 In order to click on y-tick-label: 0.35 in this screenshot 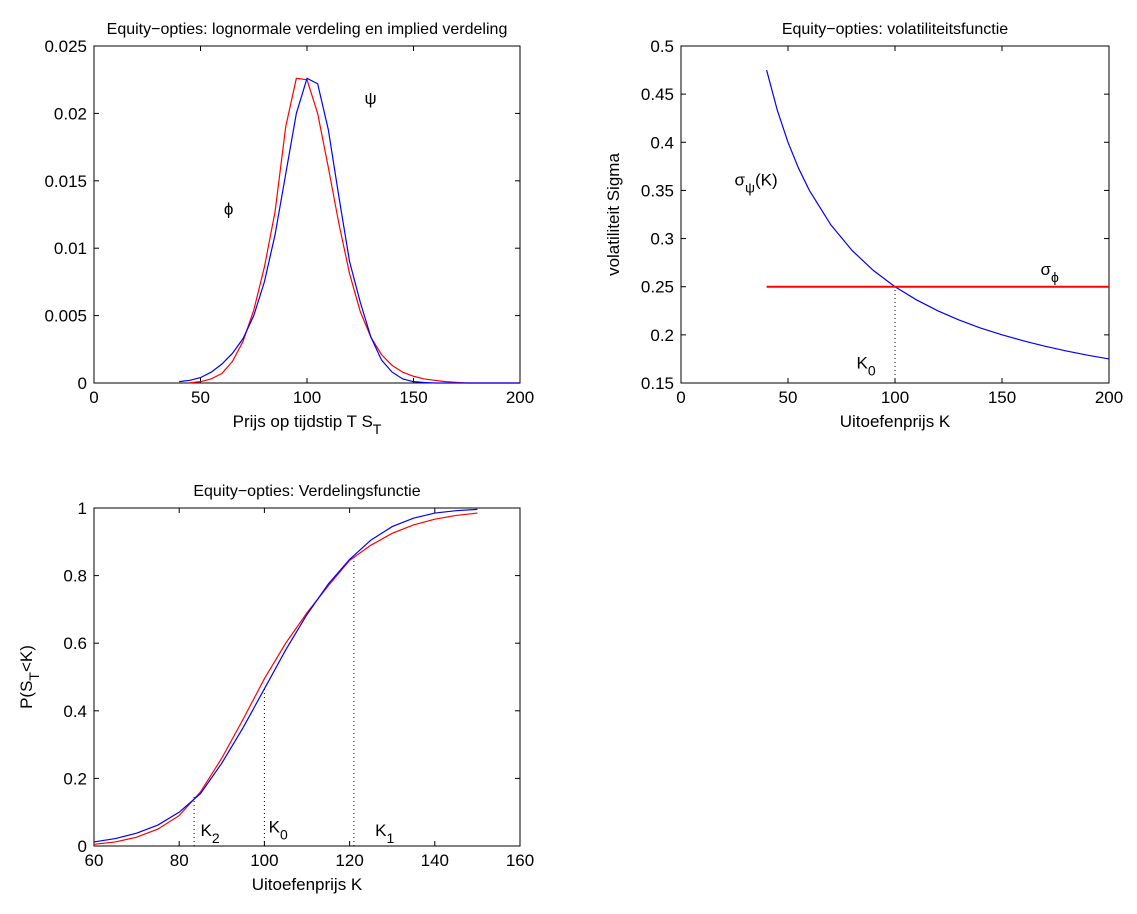, I will do `click(657, 190)`.